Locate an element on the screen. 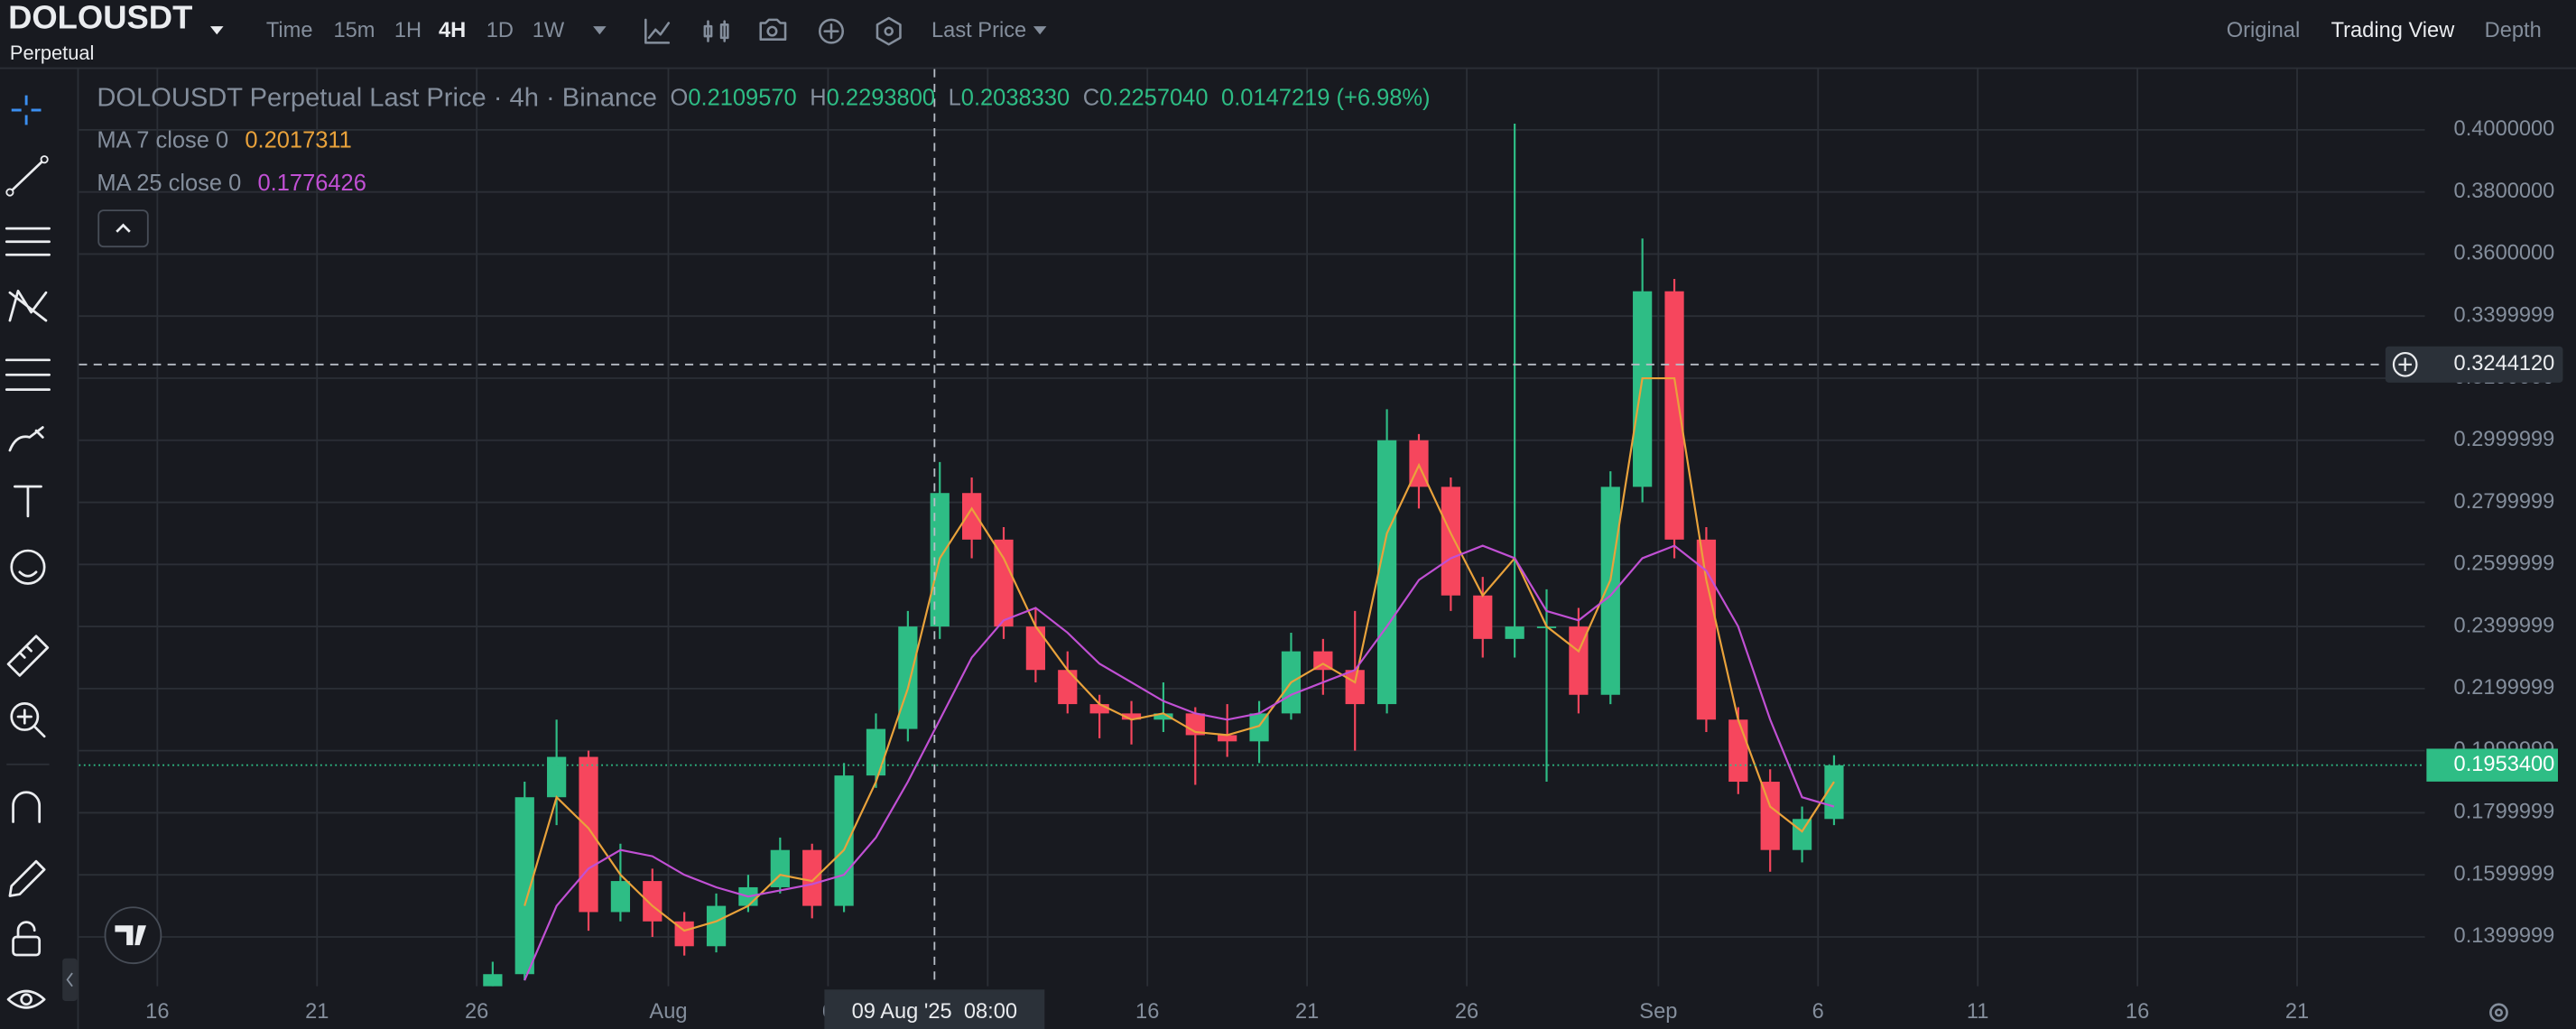 The width and height of the screenshot is (2576, 1029). chart-tools is located at coordinates (773, 31).